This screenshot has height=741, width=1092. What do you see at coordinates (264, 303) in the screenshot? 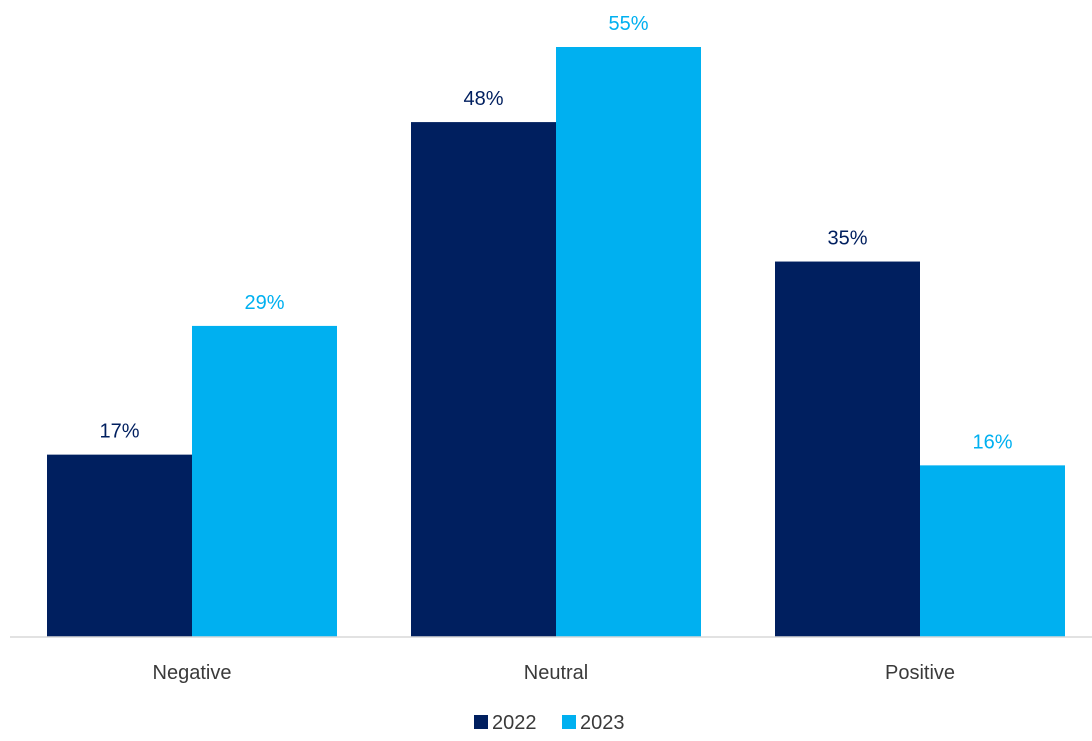
I see `data-label-negative-2023: 29%` at bounding box center [264, 303].